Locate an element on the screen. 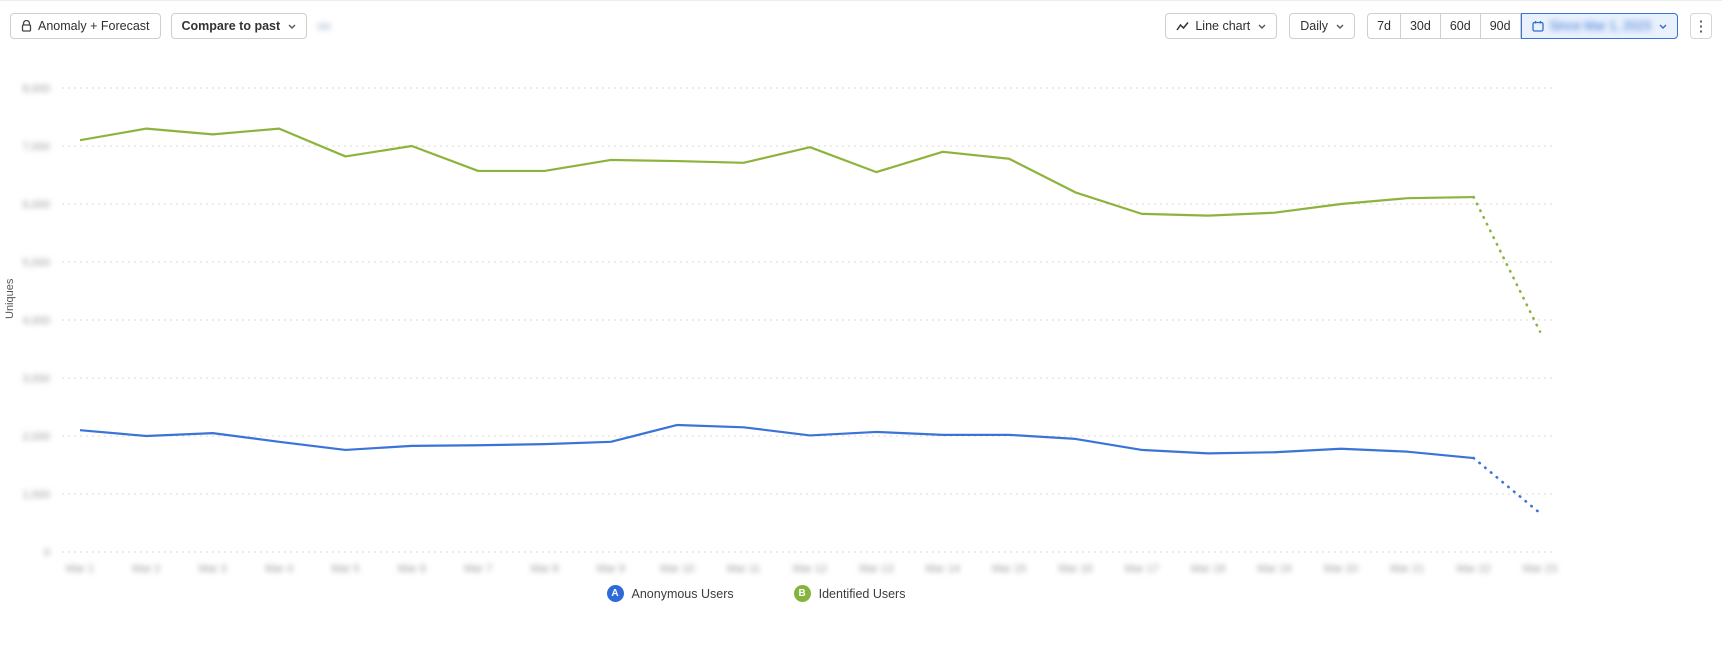  granularity-dropdown: Daily is located at coordinates (1322, 26).